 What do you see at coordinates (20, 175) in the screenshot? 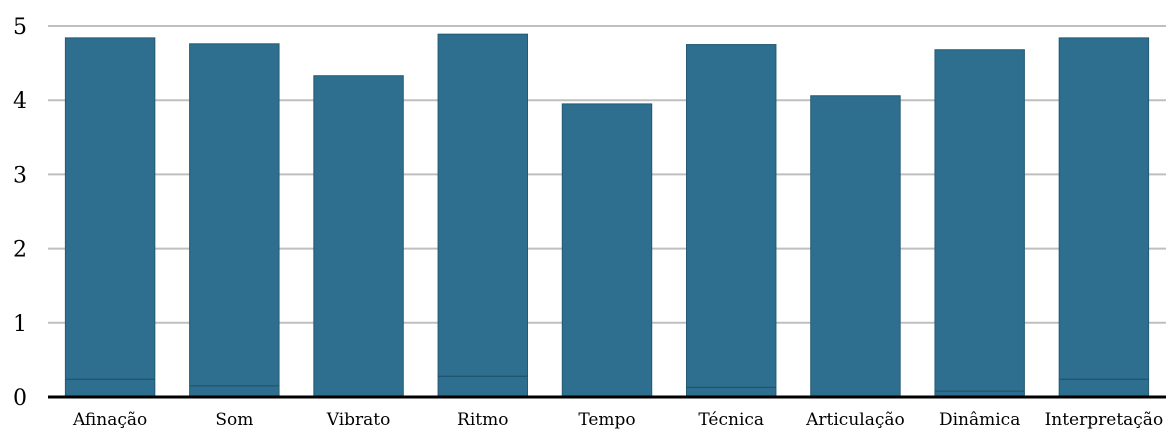
I see `y-tick-label: 3` at bounding box center [20, 175].